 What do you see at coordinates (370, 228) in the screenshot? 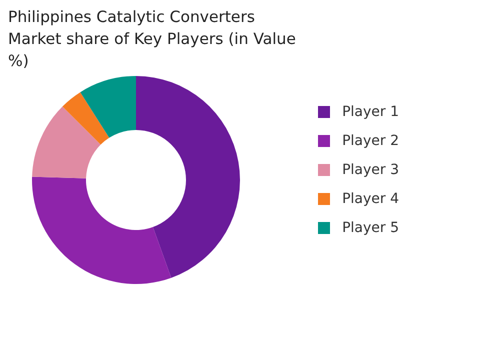
I see `legend-label: Player 5` at bounding box center [370, 228].